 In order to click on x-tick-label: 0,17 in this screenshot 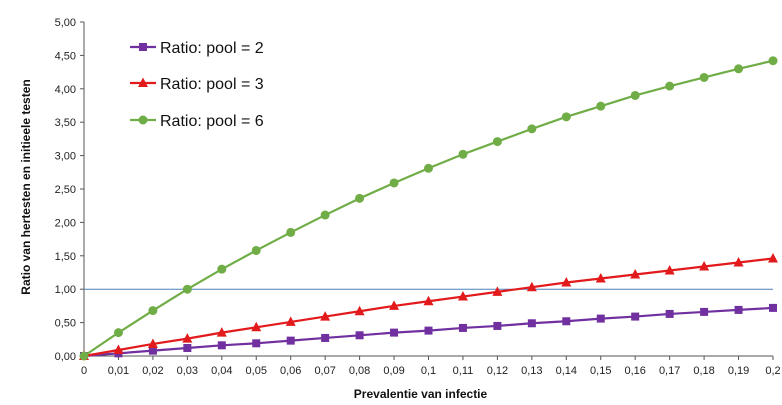, I will do `click(669, 371)`.